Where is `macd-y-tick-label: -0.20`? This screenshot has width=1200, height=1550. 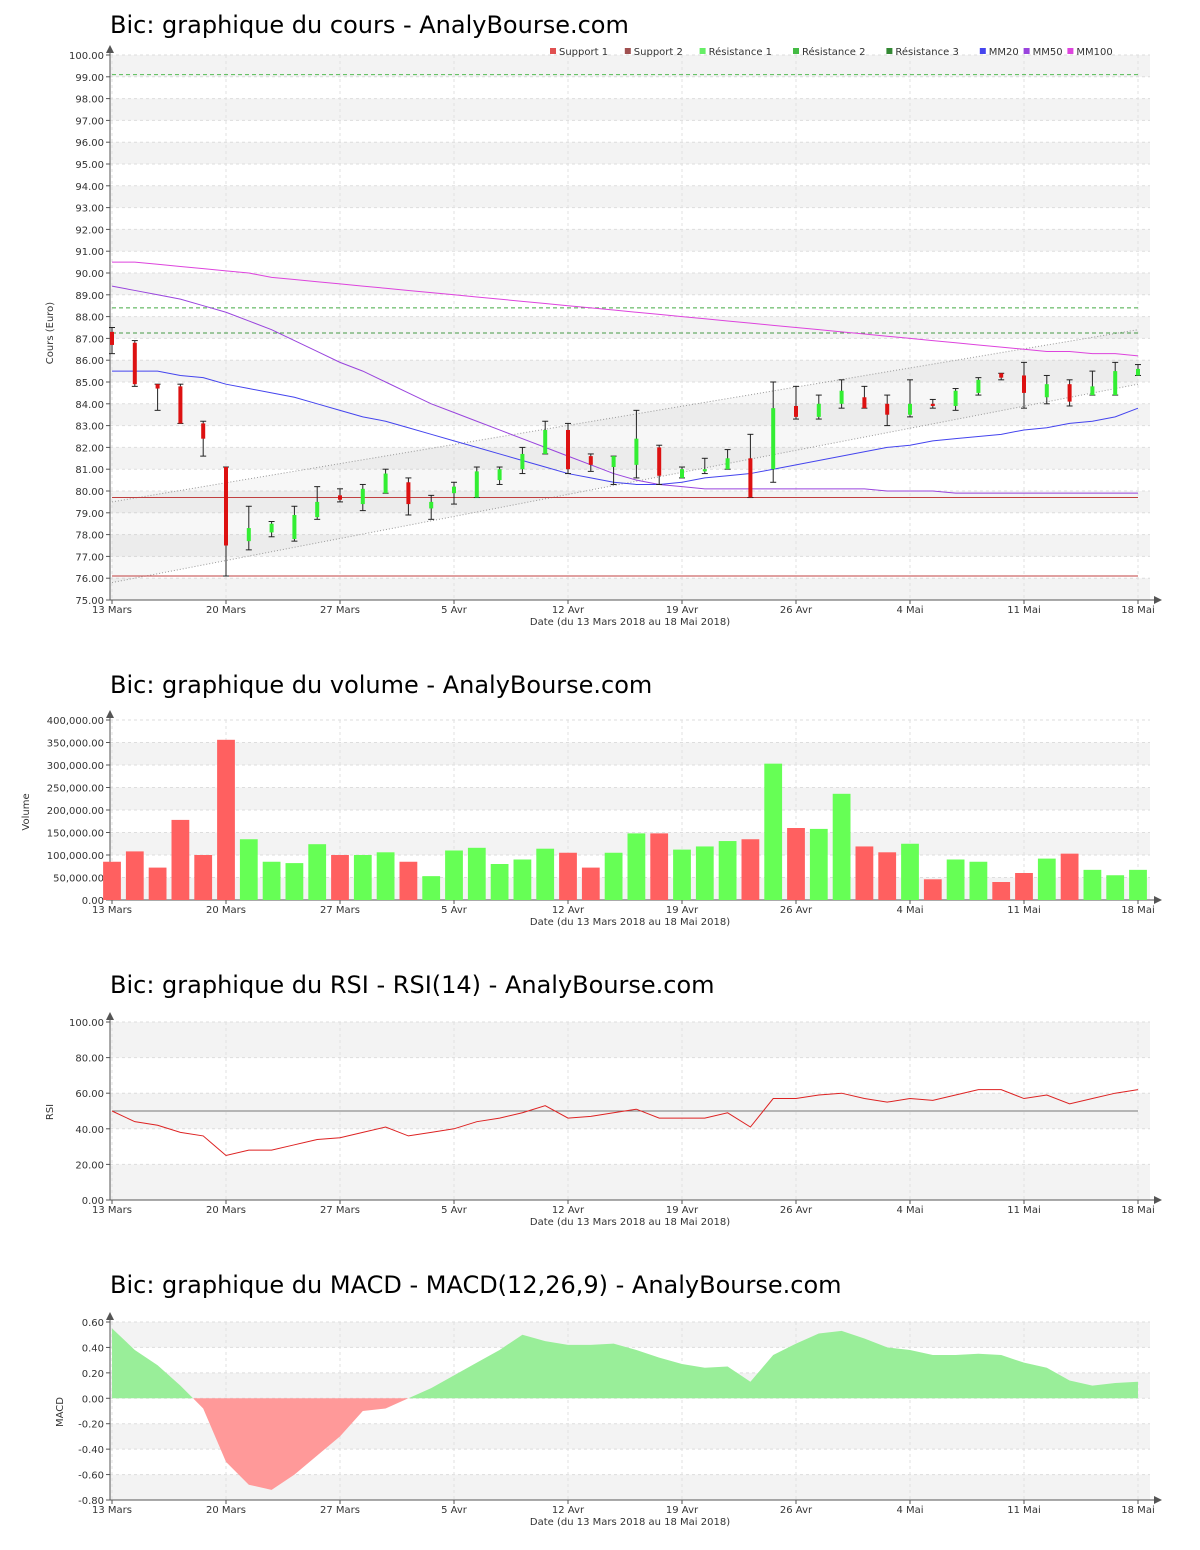 macd-y-tick-label: -0.20 is located at coordinates (91, 1425).